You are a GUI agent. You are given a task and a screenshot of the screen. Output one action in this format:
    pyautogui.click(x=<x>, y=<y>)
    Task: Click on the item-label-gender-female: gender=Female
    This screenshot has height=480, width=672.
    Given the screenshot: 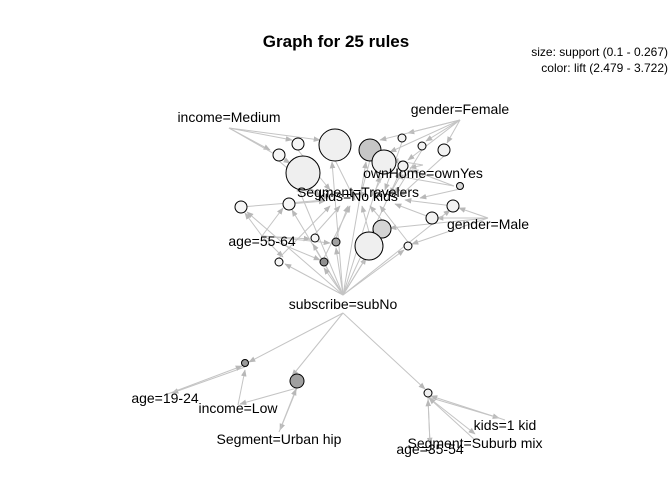 What is the action you would take?
    pyautogui.click(x=460, y=109)
    